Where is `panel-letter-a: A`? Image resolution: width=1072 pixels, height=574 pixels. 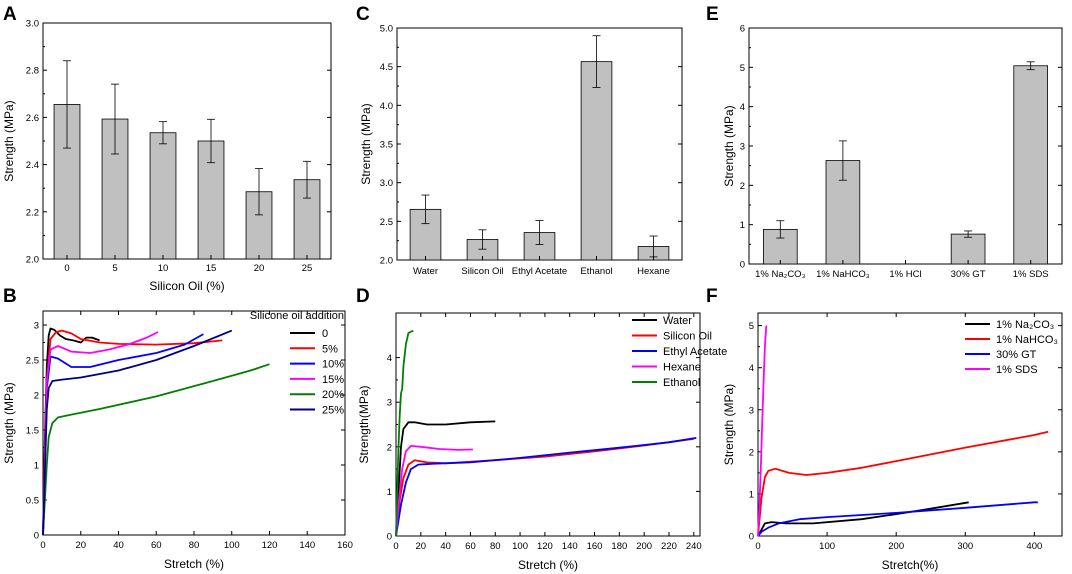 panel-letter-a: A is located at coordinates (10, 14).